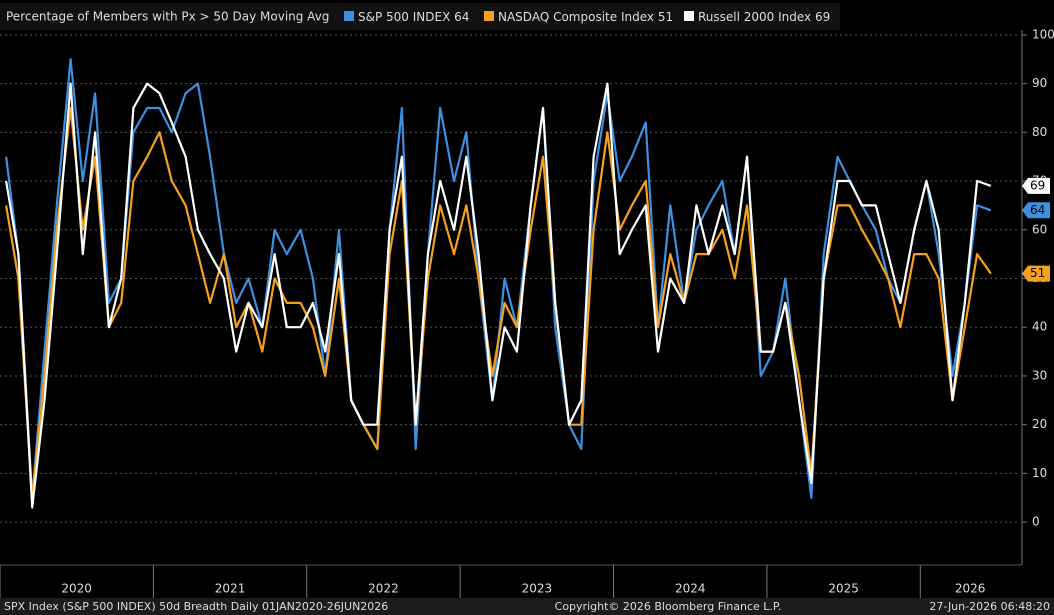 The width and height of the screenshot is (1054, 615). I want to click on legend-entry: NASDAQ Composite Index 51, so click(585, 17).